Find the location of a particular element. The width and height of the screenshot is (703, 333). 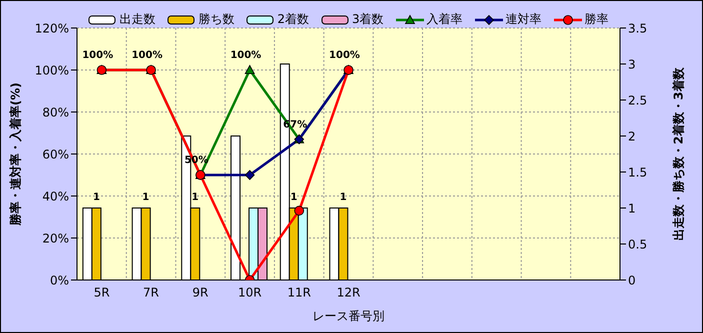

legend-label: 2着数 is located at coordinates (293, 19).